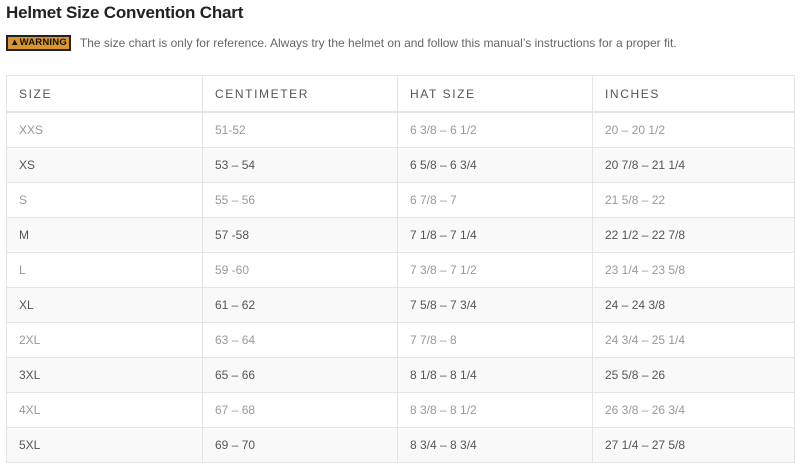 This screenshot has height=468, width=800. Describe the element at coordinates (693, 165) in the screenshot. I see `inches-cell: 20 7/8 – 21 1/4` at that location.